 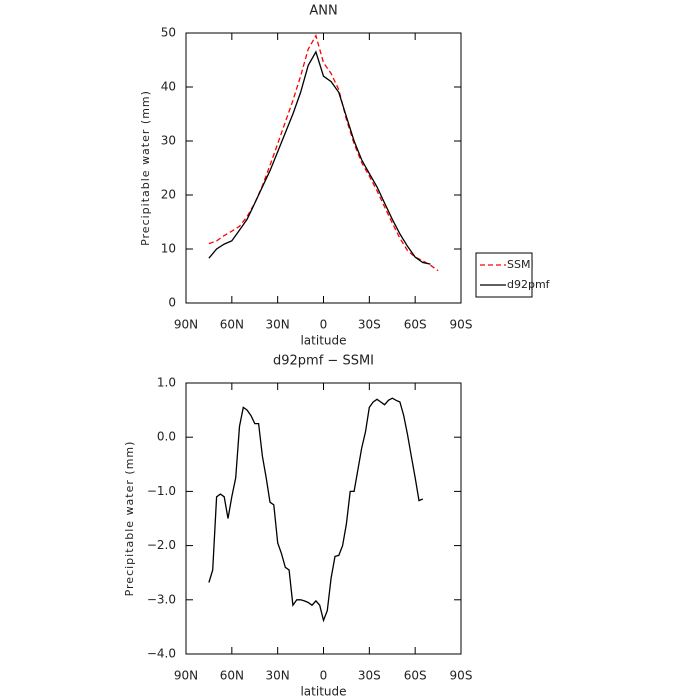 I want to click on y-tick-label: −4.0, so click(x=161, y=654).